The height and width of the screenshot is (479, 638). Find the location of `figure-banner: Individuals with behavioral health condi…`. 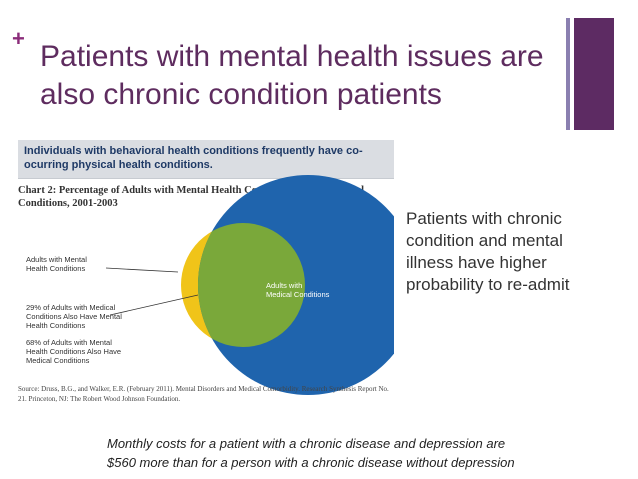

figure-banner: Individuals with behavioral health condi… is located at coordinates (206, 159).